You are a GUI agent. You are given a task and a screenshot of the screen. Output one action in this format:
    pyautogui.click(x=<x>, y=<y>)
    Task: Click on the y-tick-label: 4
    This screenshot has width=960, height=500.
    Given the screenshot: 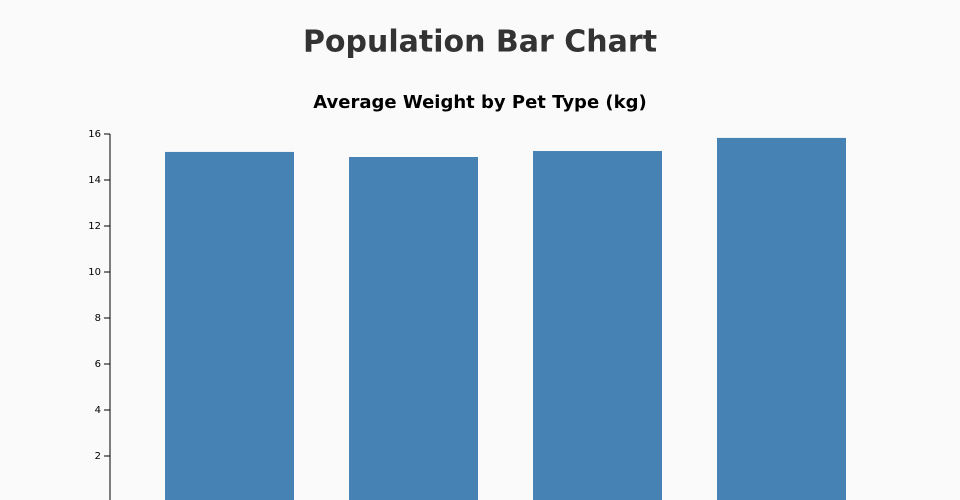 What is the action you would take?
    pyautogui.click(x=98, y=410)
    